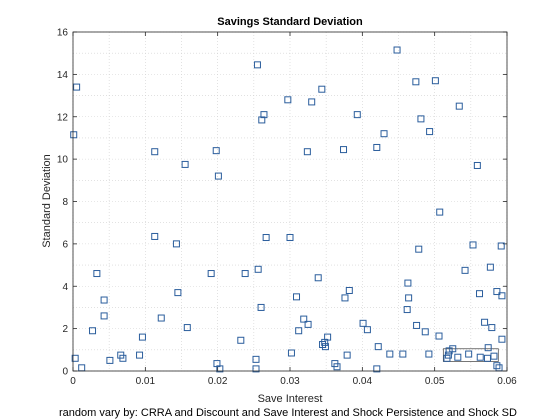  What do you see at coordinates (218, 381) in the screenshot?
I see `x-tick-label: 0.02` at bounding box center [218, 381].